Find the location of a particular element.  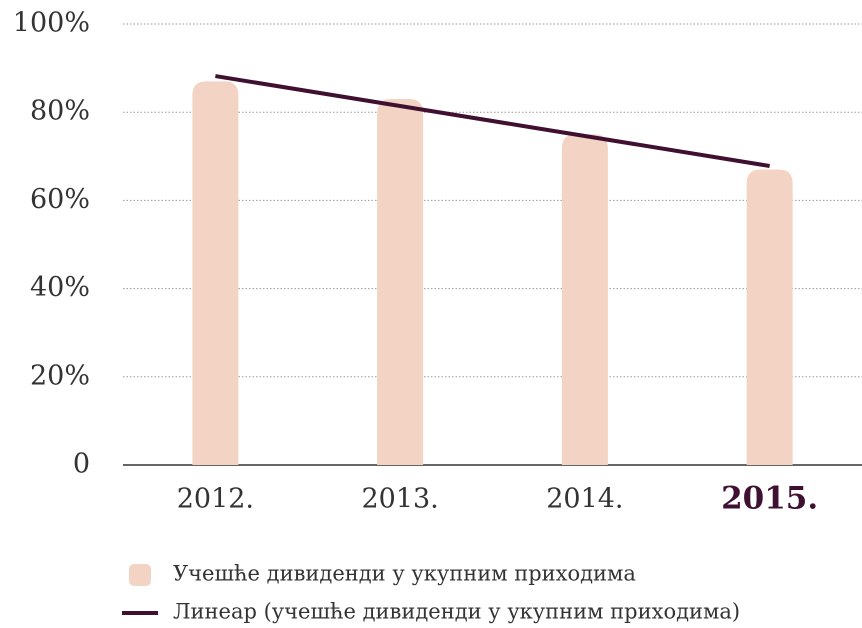

y-tick-label: 80% is located at coordinates (60, 111).